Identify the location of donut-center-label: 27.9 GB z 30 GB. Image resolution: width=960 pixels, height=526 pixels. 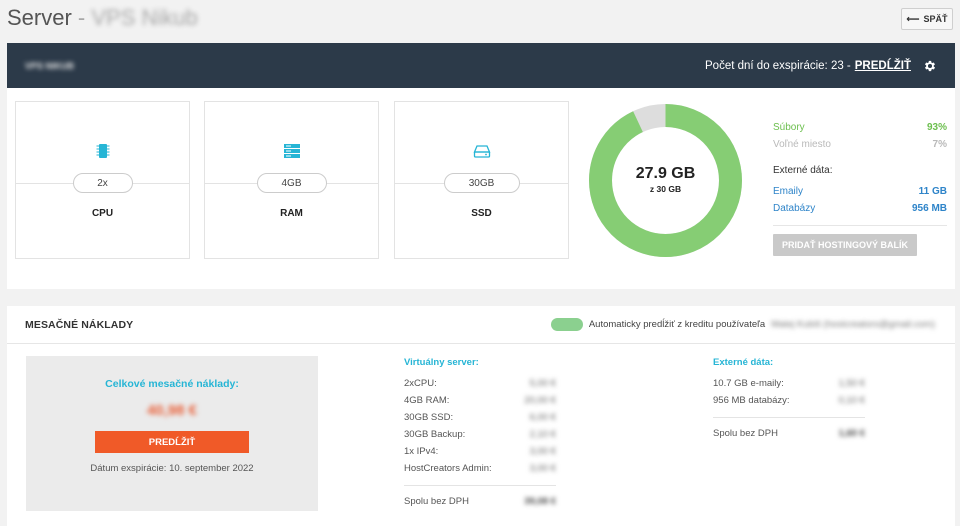
(665, 179).